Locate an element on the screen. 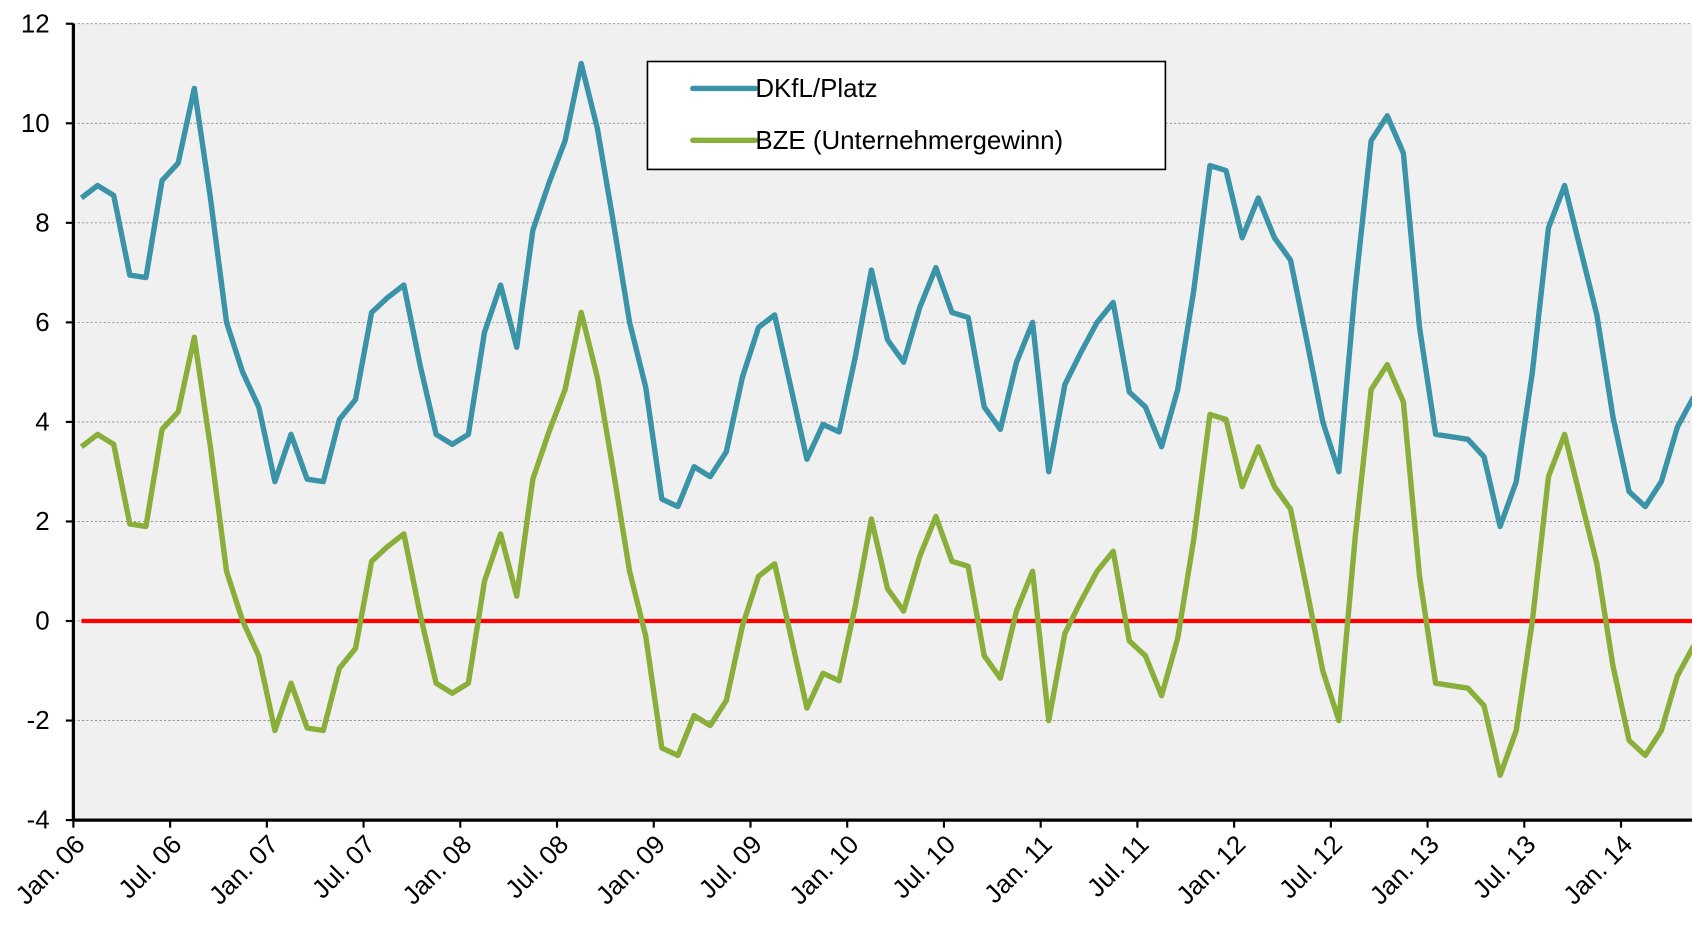 The image size is (1692, 928). x-tick-label: Jan. 11 is located at coordinates (1018, 869).